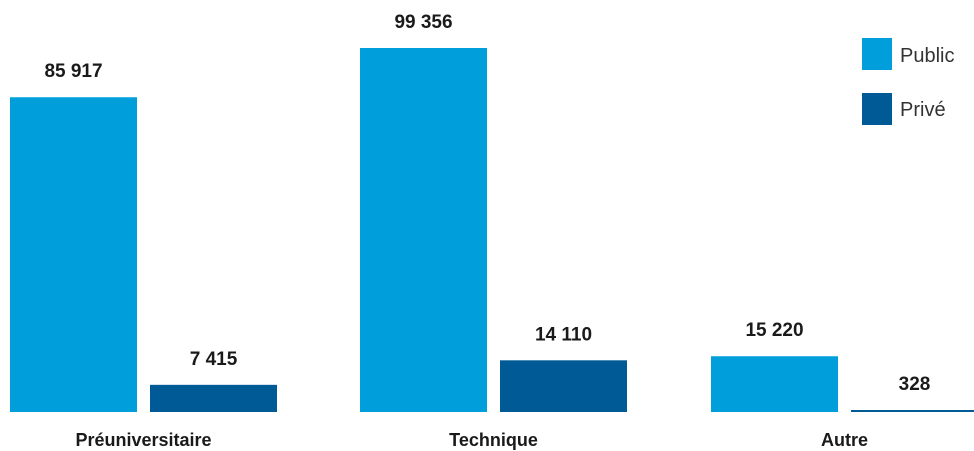 This screenshot has height=451, width=974. What do you see at coordinates (214, 359) in the screenshot?
I see `value-label-prive-0: 7 415` at bounding box center [214, 359].